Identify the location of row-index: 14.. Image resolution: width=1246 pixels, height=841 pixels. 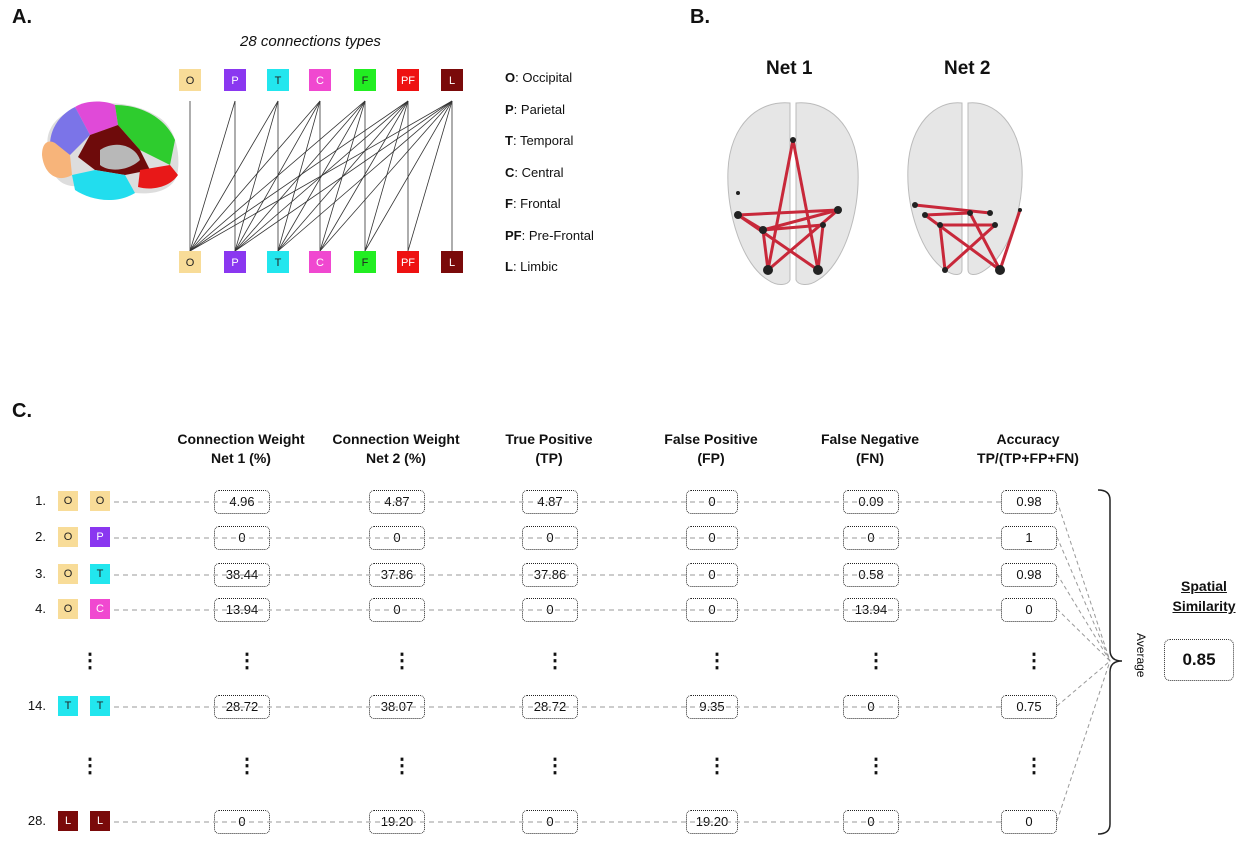
(36, 705).